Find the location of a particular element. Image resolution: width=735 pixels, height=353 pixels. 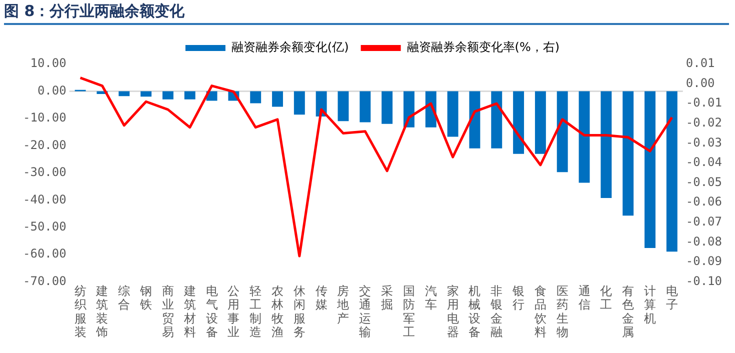

y-tick-label: -20.00 is located at coordinates (44, 145).